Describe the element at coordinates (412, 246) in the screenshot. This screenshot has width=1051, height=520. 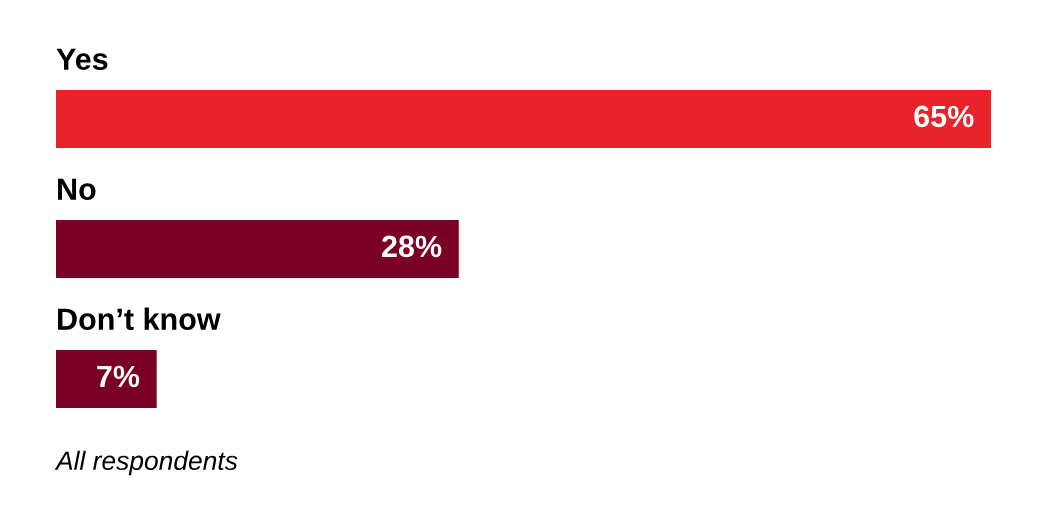
I see `data-label: 28%` at that location.